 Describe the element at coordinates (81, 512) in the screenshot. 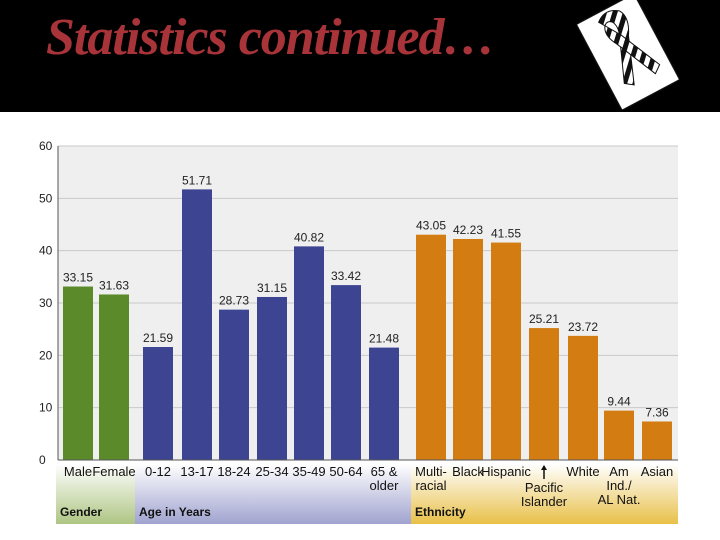

I see `group-label: Gender` at that location.